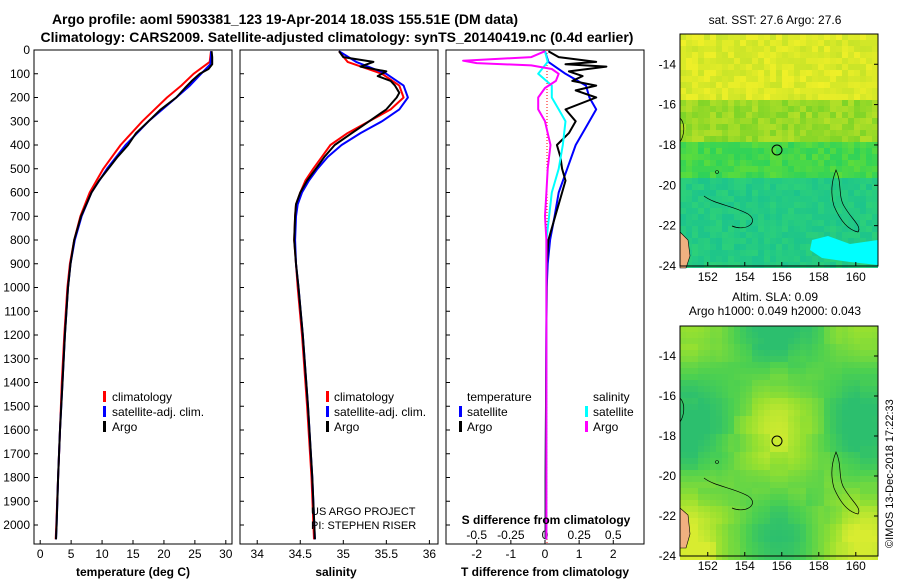 The image size is (900, 580). Describe the element at coordinates (845, 201) in the screenshot. I see `sst-reef-contour` at that location.